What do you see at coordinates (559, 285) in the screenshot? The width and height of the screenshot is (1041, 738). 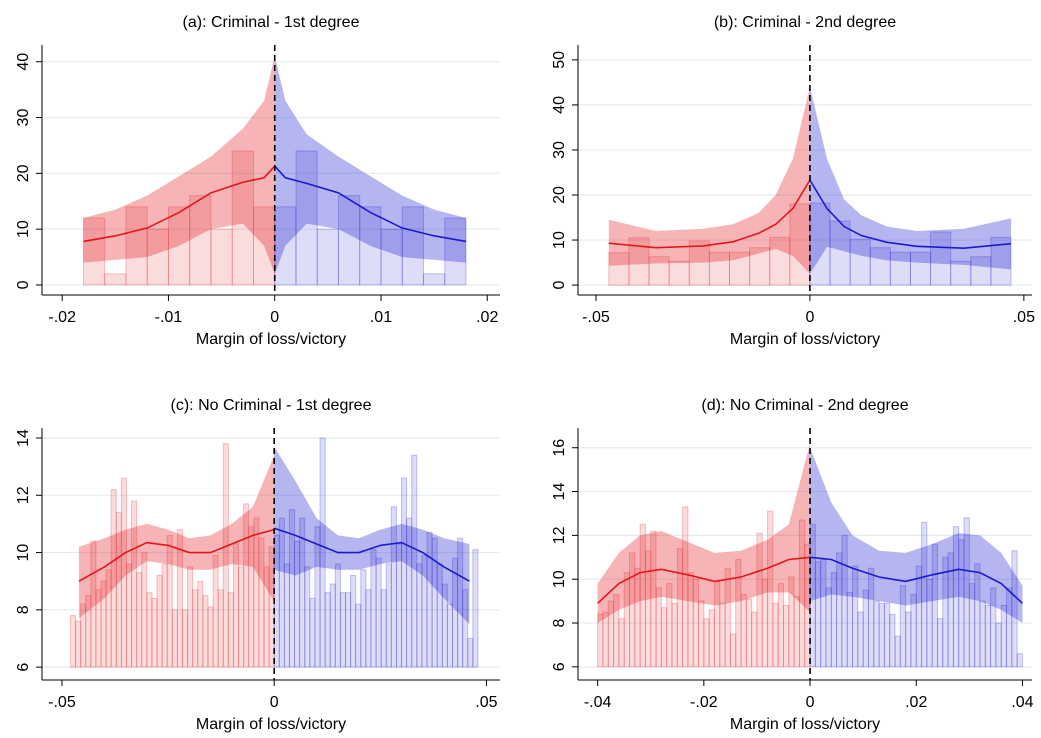 I see `y-tick-label: 0` at bounding box center [559, 285].